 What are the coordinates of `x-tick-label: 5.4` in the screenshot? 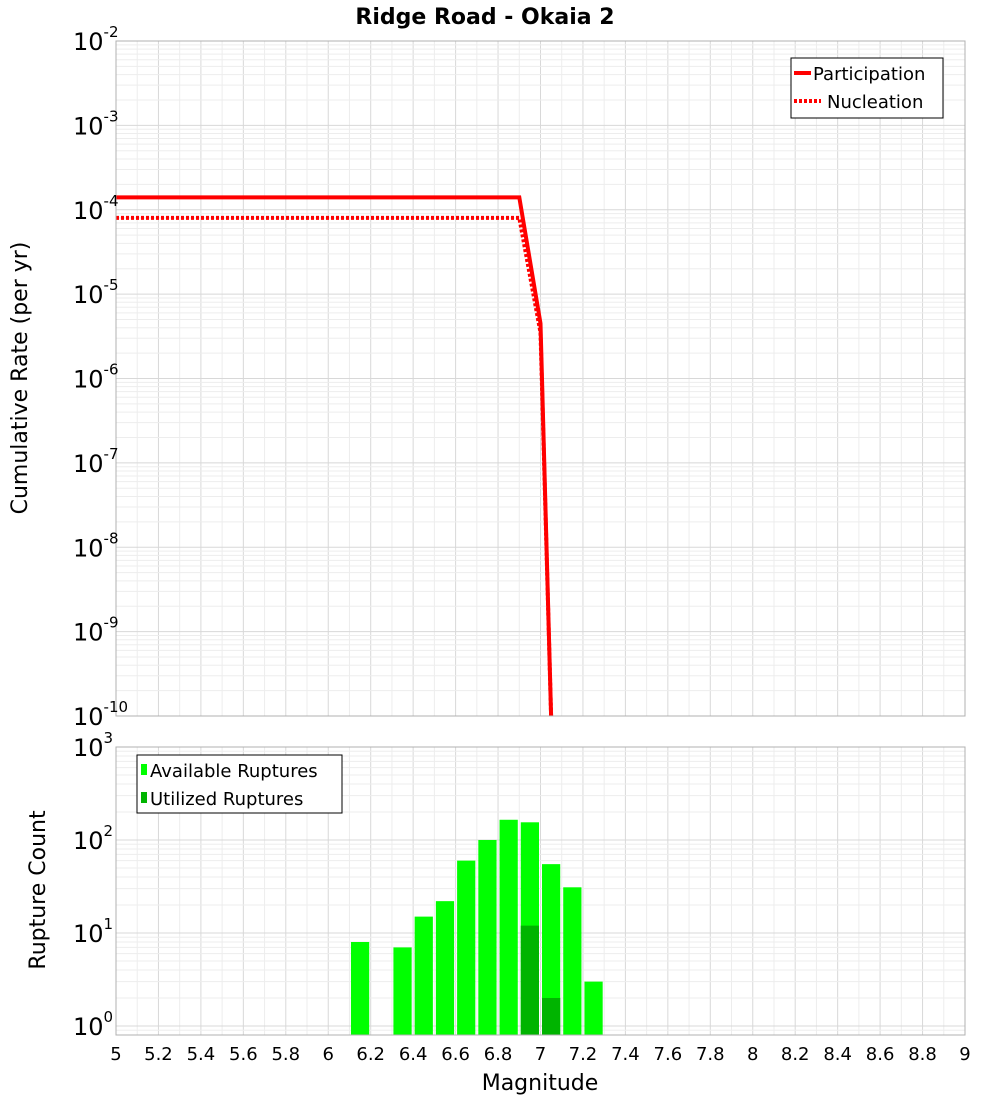 It's located at (201, 1054).